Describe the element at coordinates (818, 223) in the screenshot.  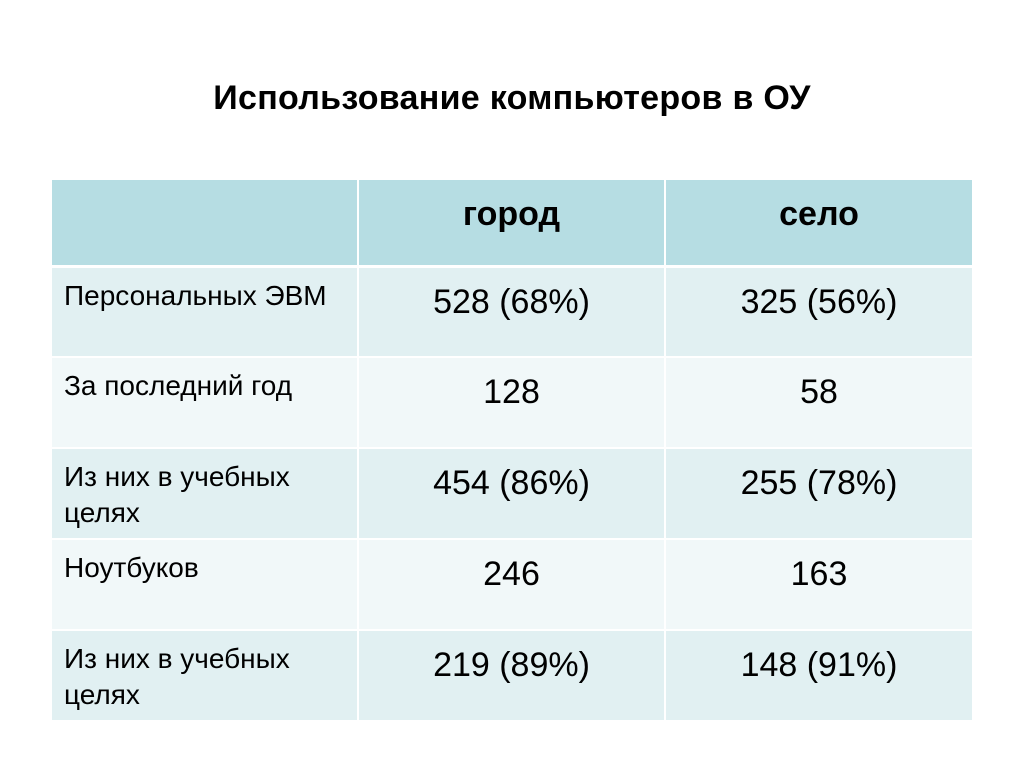
I see `header-village: село` at that location.